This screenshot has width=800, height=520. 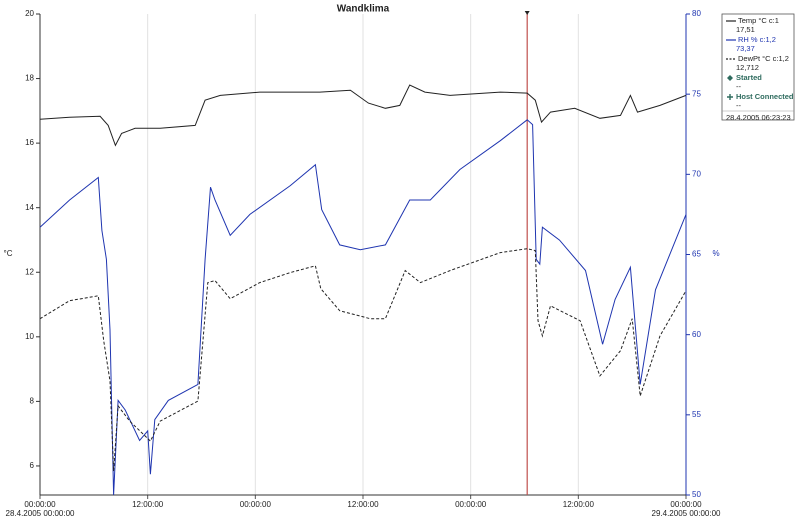 What do you see at coordinates (765, 96) in the screenshot?
I see `event-label: Host Connected` at bounding box center [765, 96].